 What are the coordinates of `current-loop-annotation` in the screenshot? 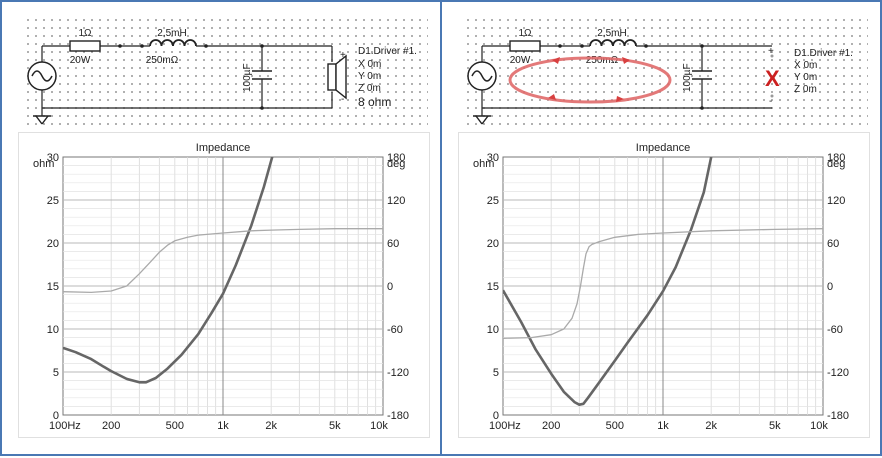 It's located at (590, 80).